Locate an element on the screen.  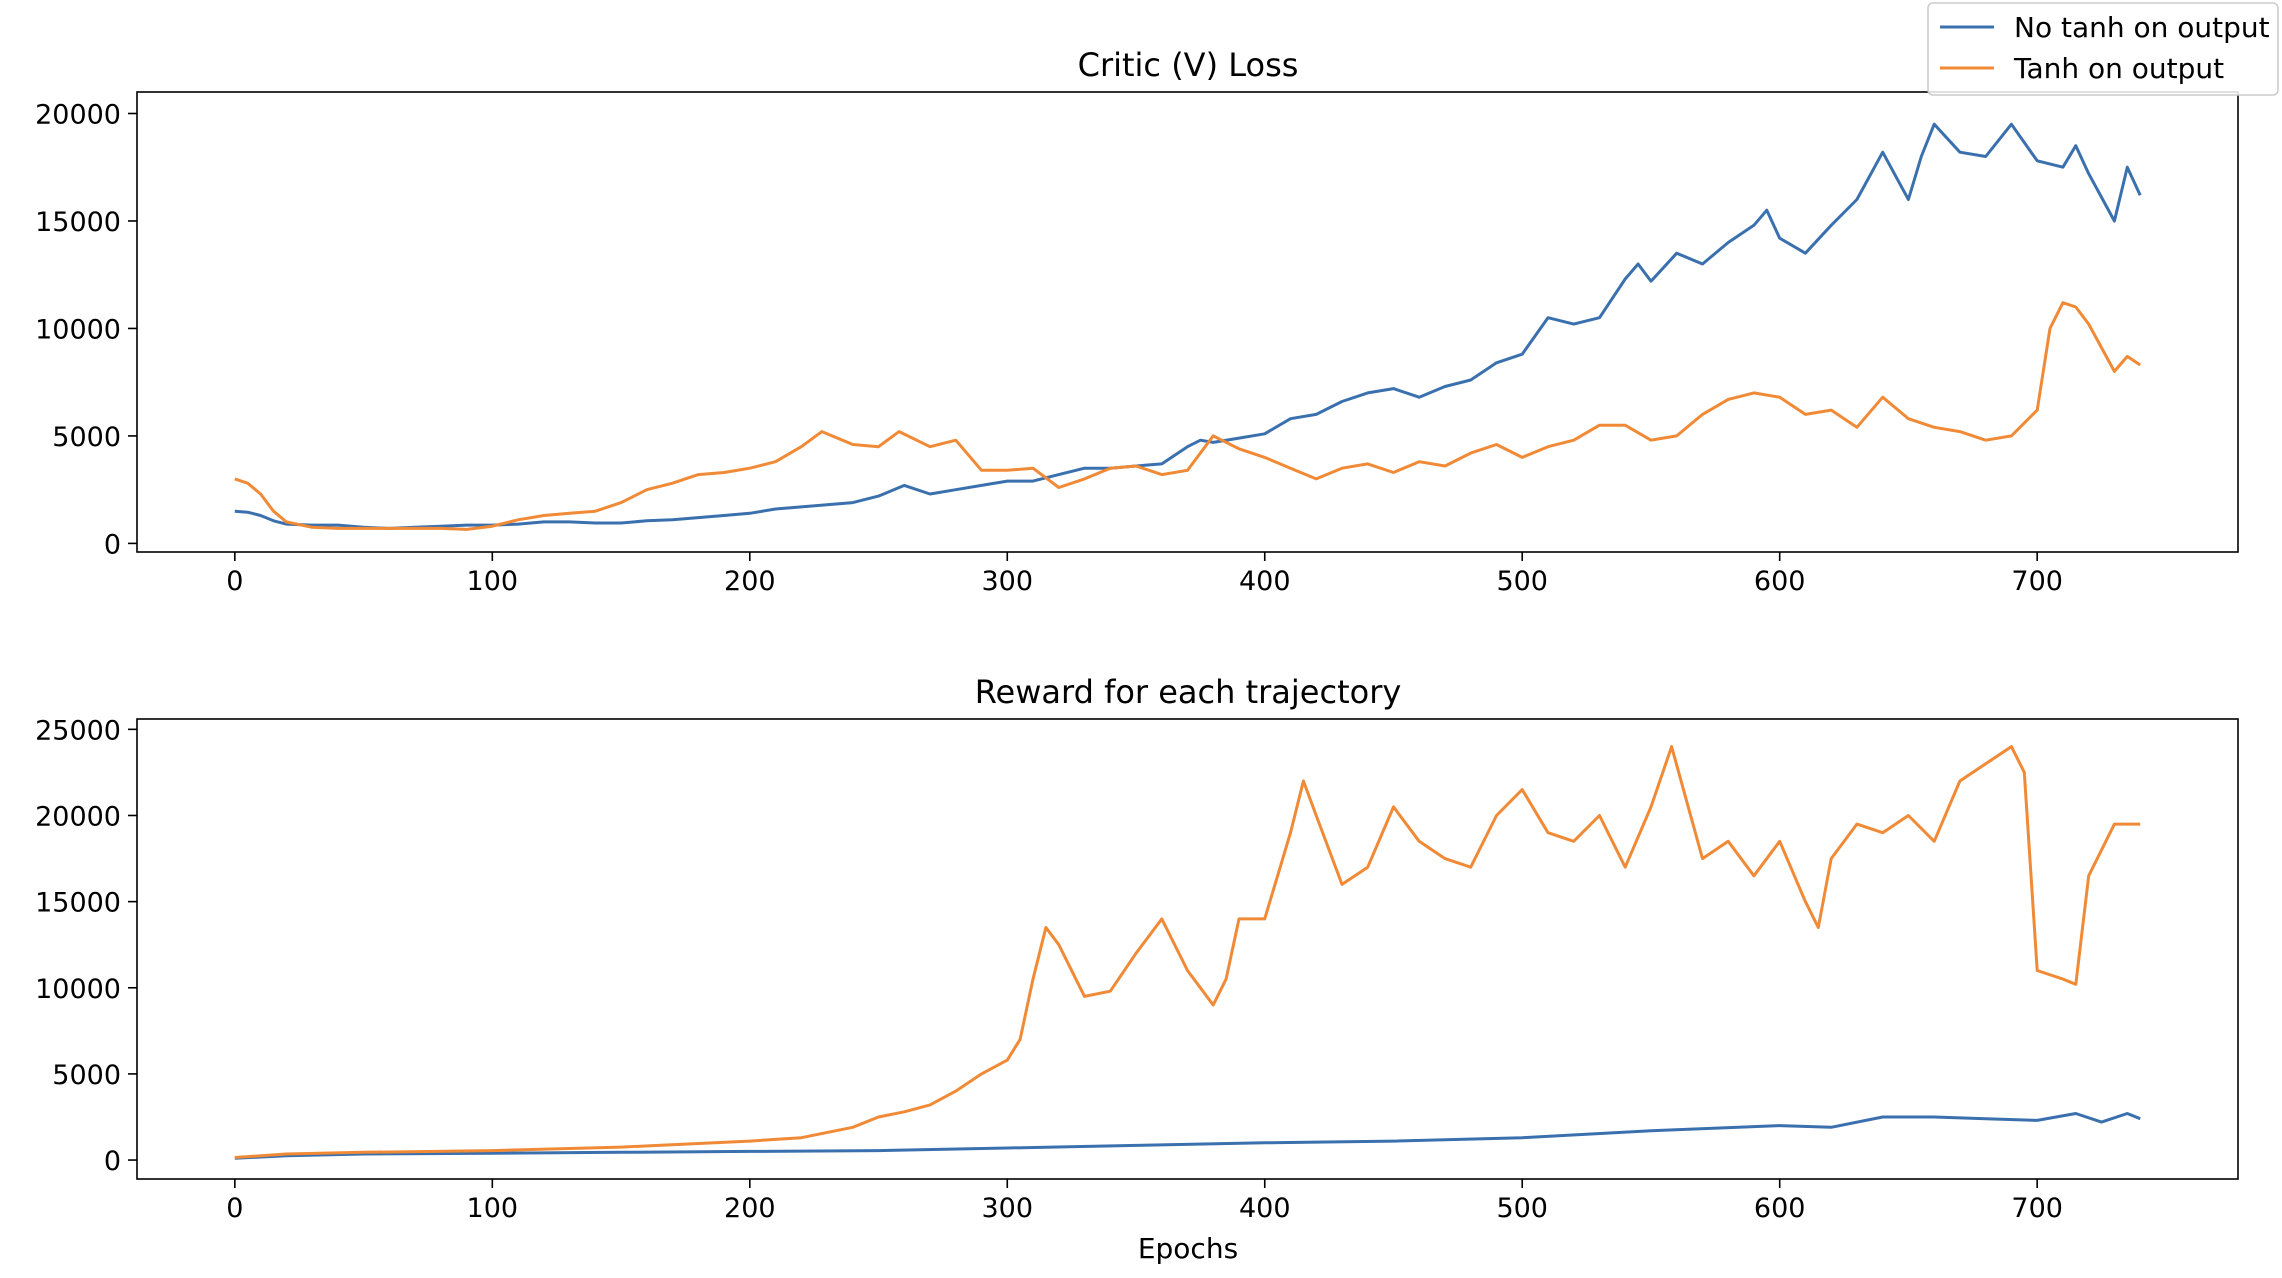
critic-loss-xtick-label: 100 is located at coordinates (493, 581).